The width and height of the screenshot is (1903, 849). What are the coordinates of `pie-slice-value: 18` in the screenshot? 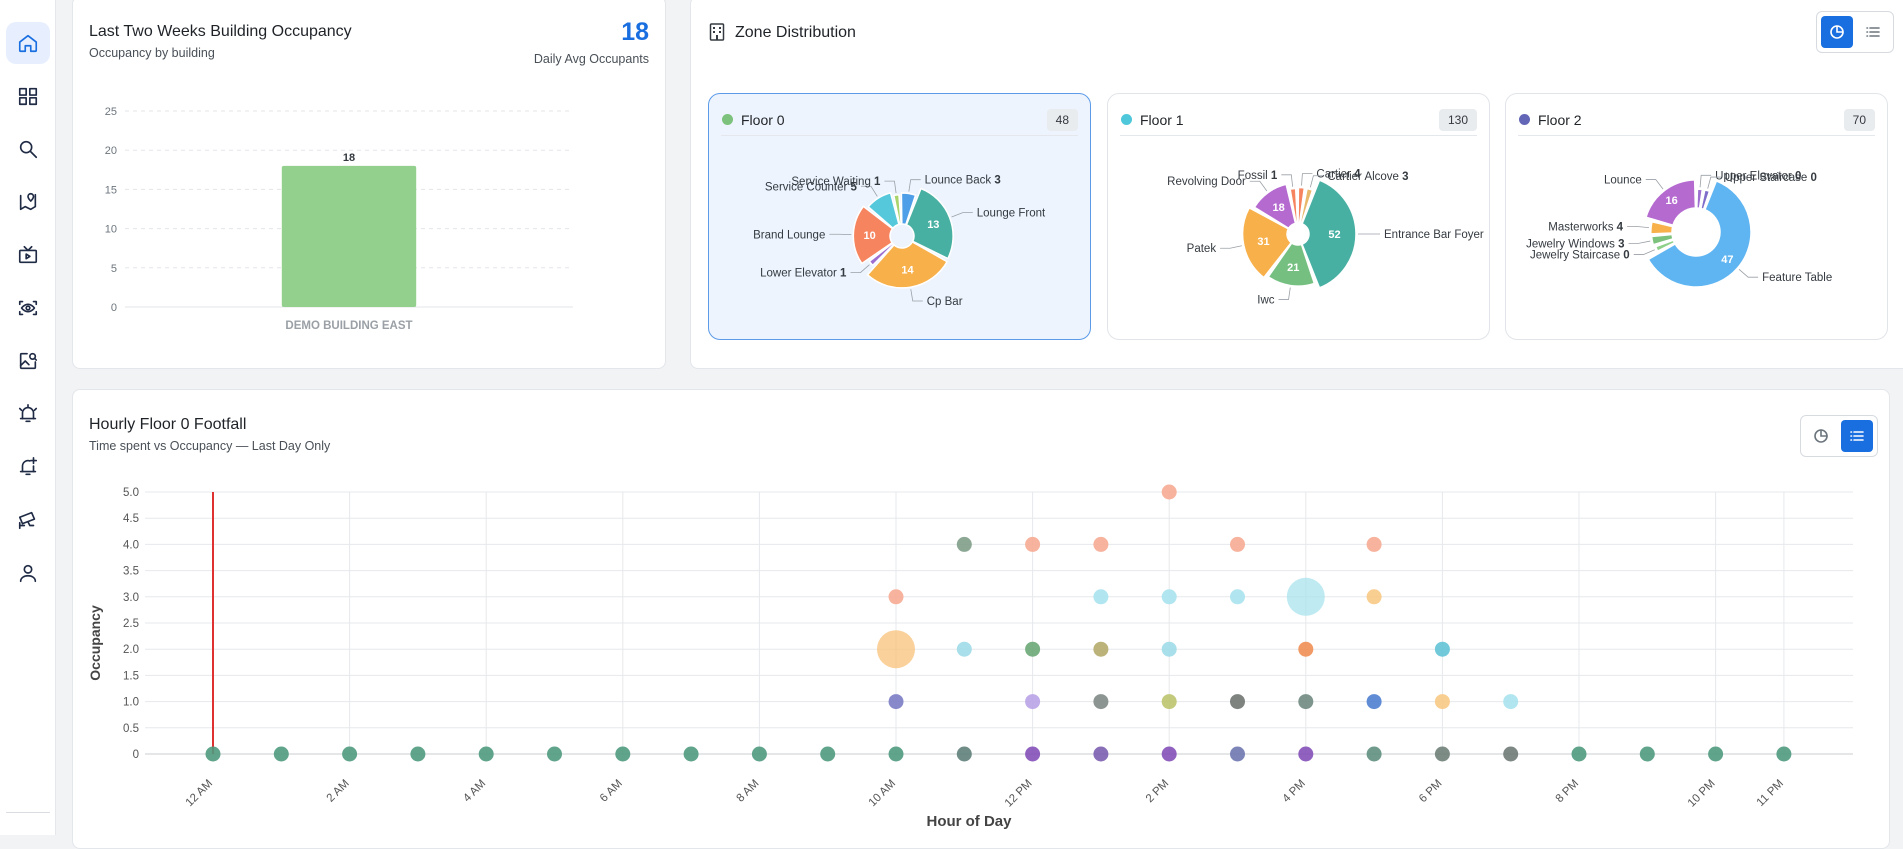 It's located at (1278, 208).